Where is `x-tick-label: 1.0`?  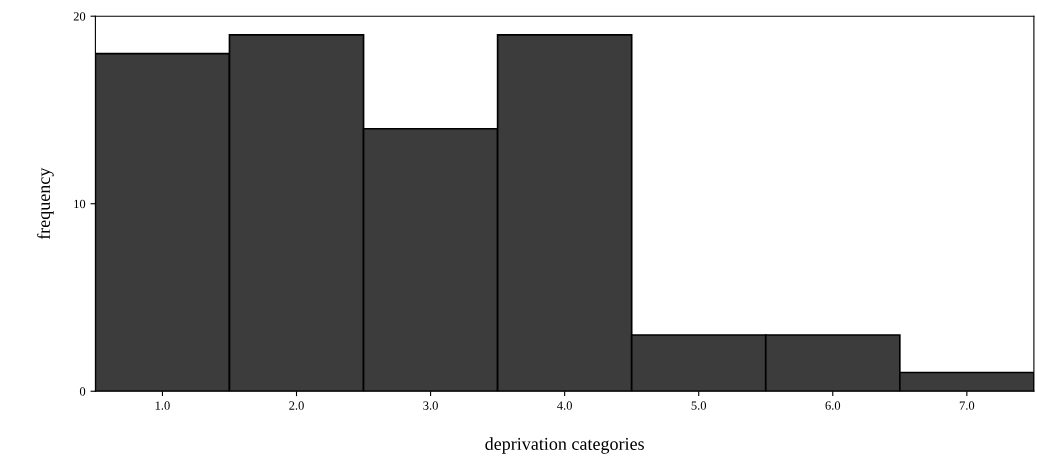
x-tick-label: 1.0 is located at coordinates (162, 405).